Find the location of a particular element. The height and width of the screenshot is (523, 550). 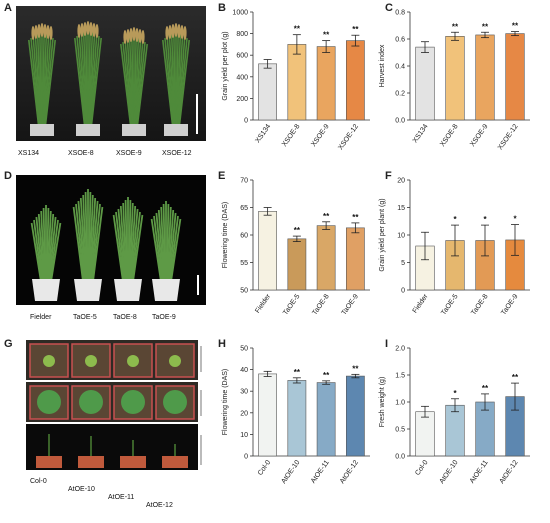

x-tick-label: Fielder is located at coordinates (263, 304).